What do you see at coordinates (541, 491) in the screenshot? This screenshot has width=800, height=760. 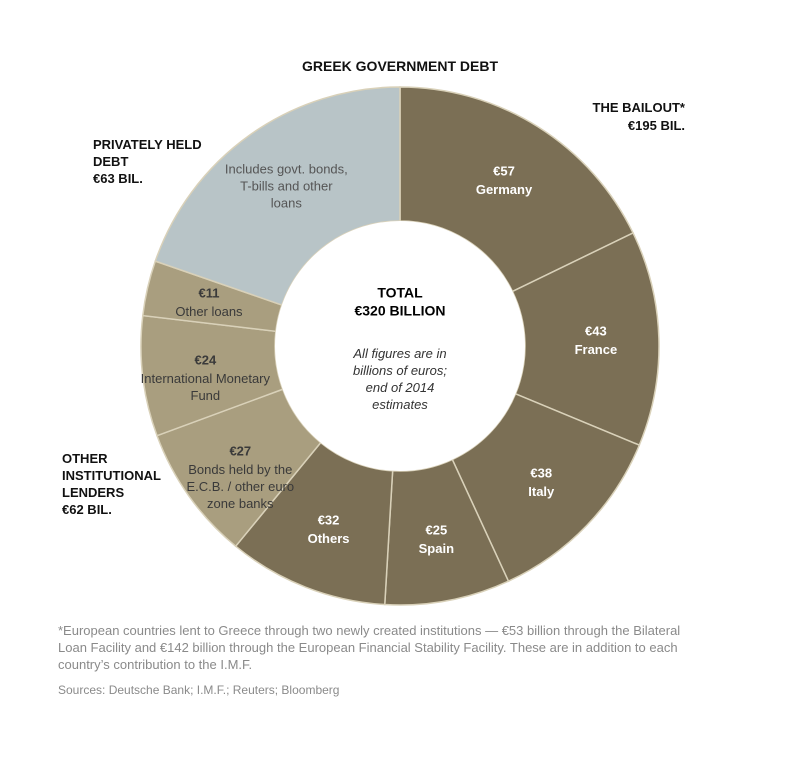 I see `category-label: Italy` at bounding box center [541, 491].